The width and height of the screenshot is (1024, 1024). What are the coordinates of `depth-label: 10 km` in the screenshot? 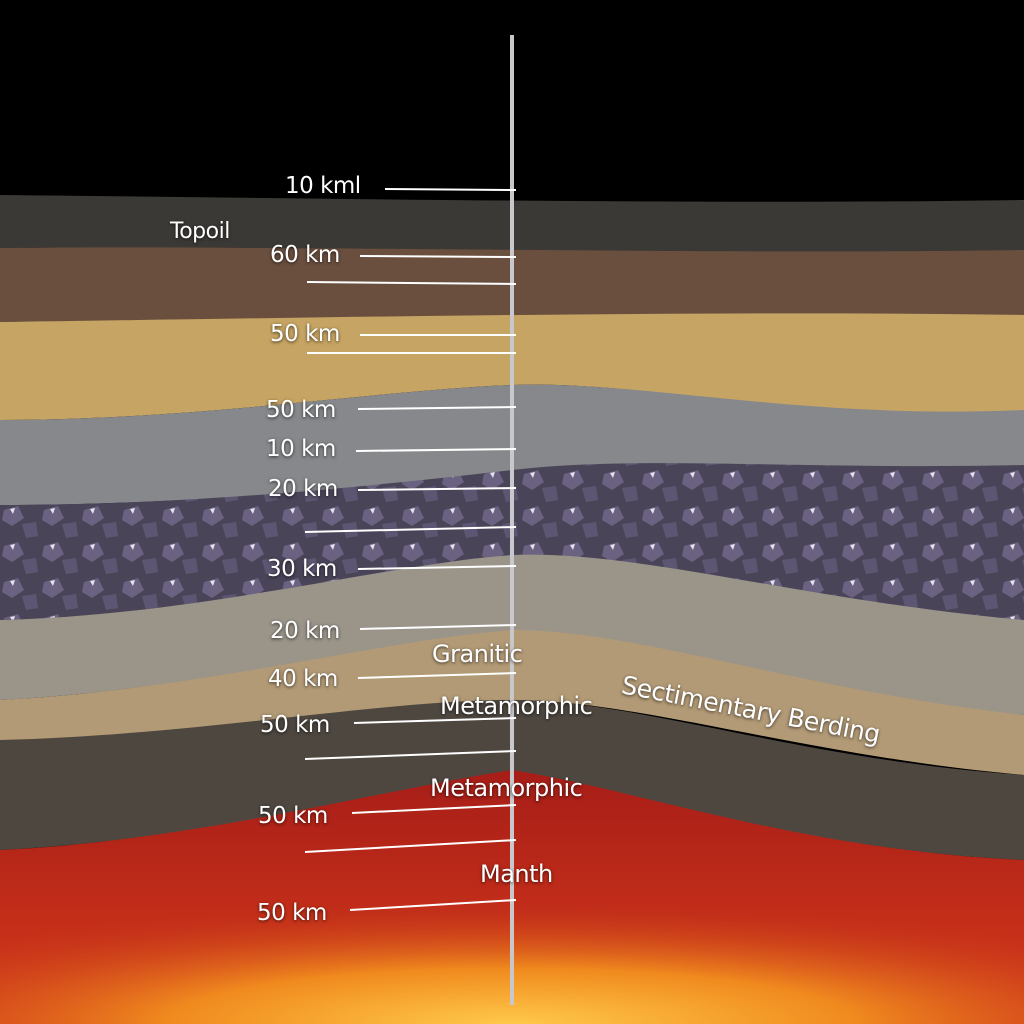 It's located at (301, 449).